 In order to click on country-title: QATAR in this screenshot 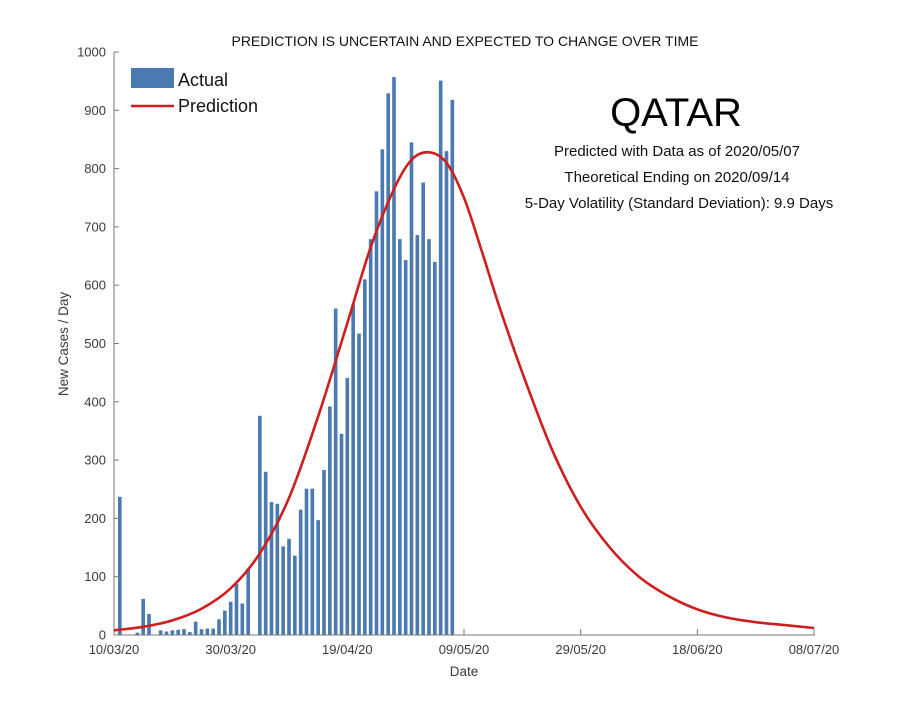, I will do `click(676, 113)`.